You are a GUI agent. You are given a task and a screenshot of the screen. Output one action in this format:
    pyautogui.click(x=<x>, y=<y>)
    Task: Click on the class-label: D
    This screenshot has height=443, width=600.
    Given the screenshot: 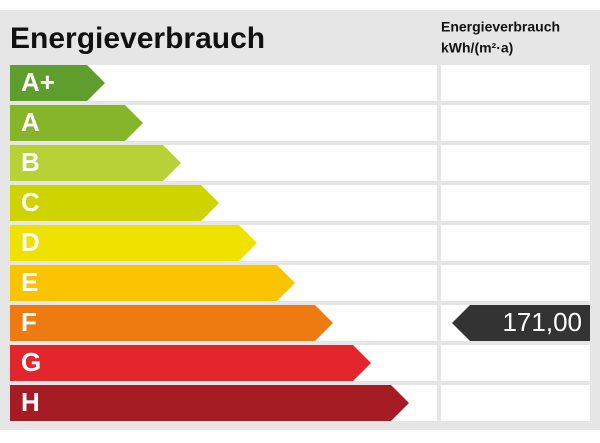 What is the action you would take?
    pyautogui.click(x=30, y=242)
    